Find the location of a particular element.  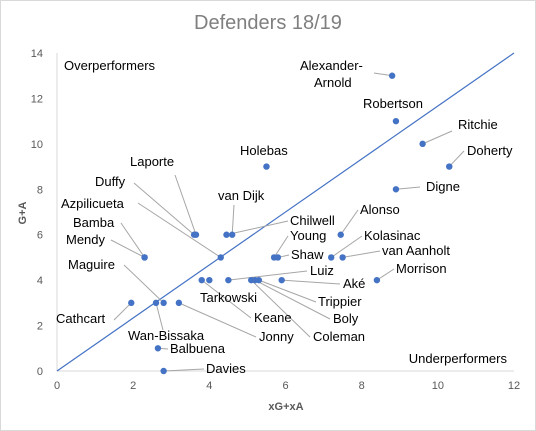

label-doherty: Doherty is located at coordinates (490, 150).